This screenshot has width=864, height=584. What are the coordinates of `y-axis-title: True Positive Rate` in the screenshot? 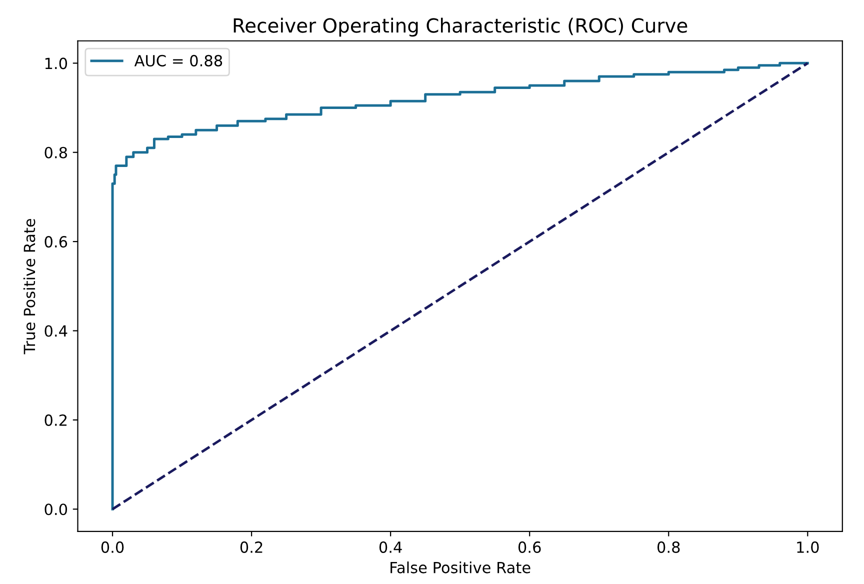 It's located at (29, 286).